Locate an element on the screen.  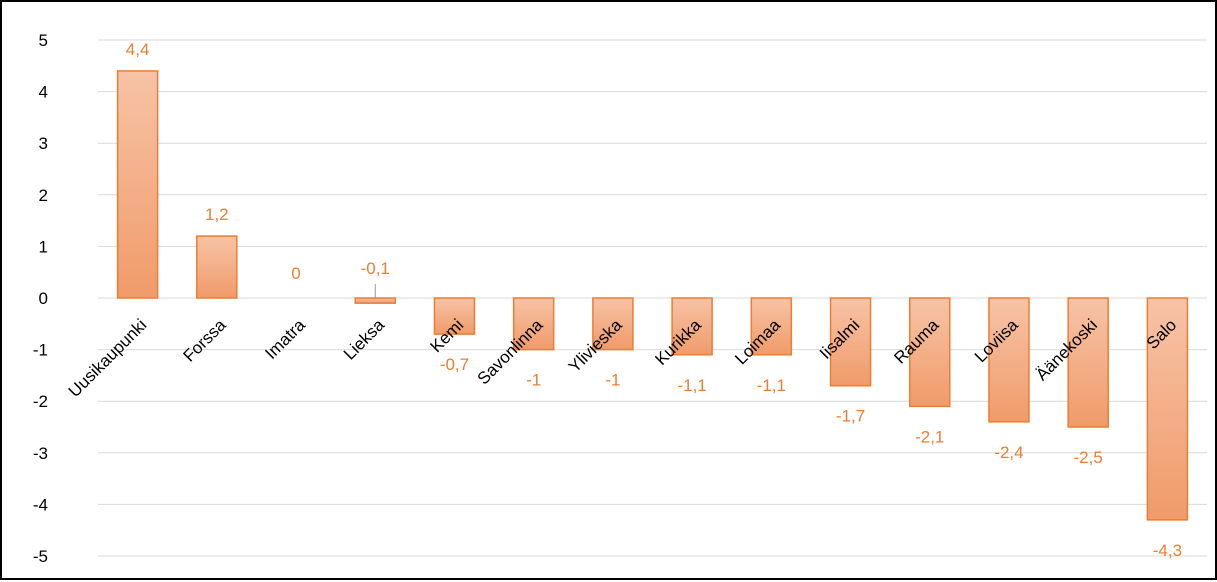
y-tick-label: -4 is located at coordinates (40, 504).